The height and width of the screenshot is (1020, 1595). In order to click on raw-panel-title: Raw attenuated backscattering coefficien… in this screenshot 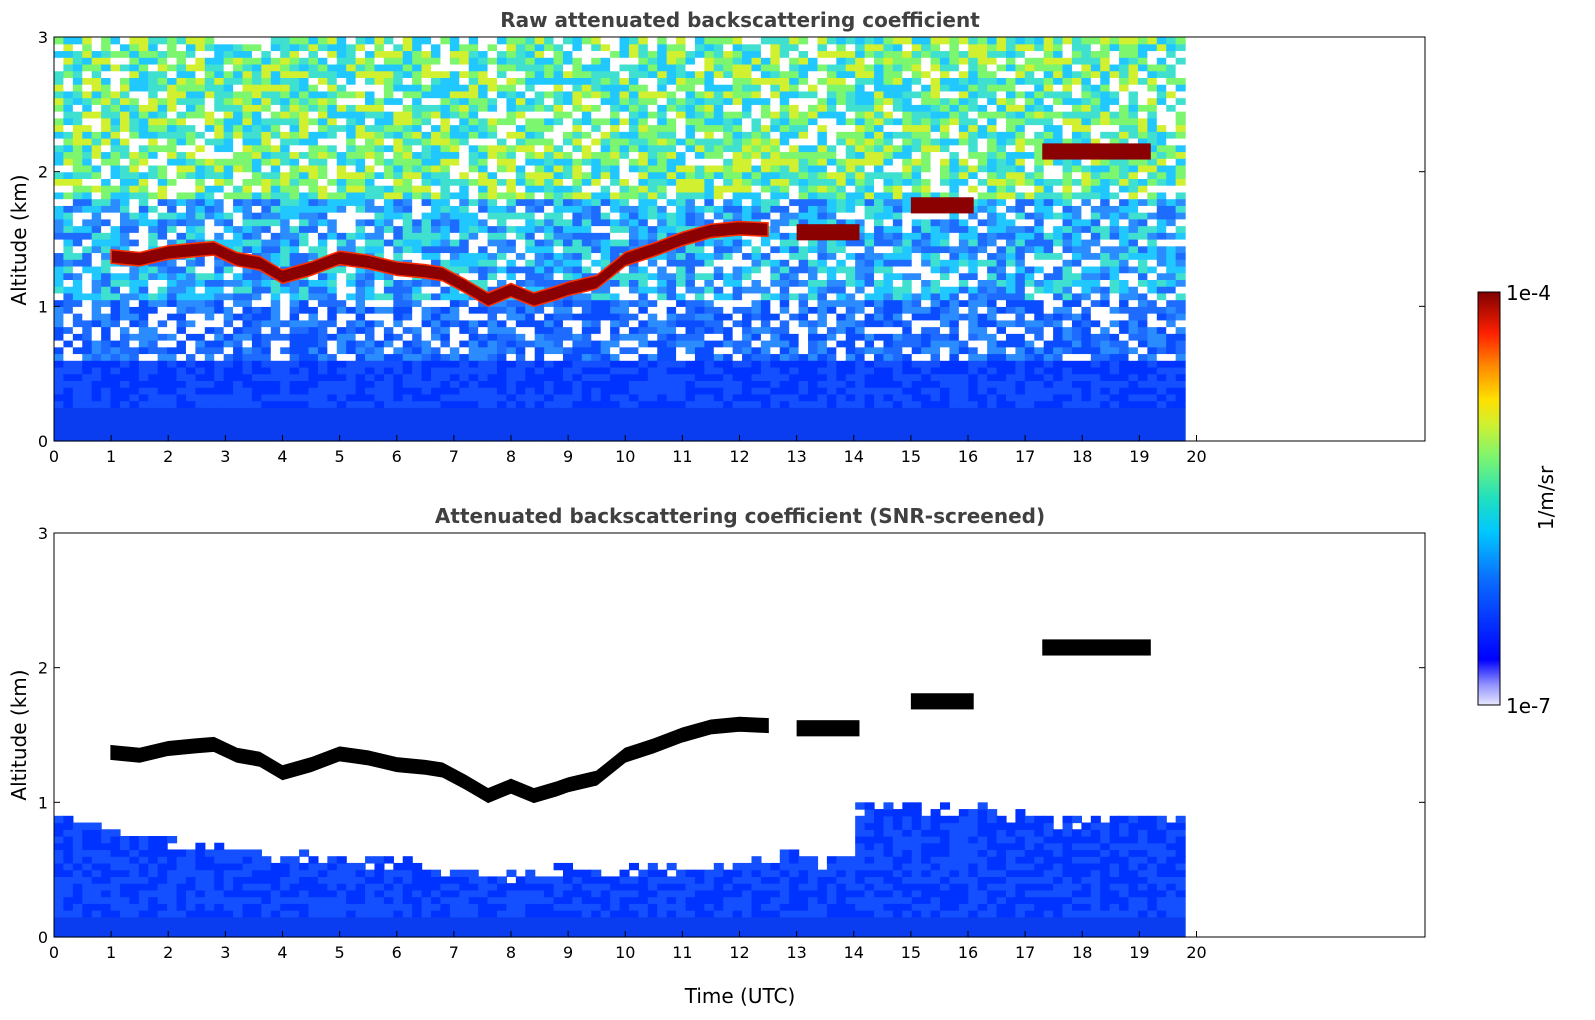, I will do `click(740, 20)`.